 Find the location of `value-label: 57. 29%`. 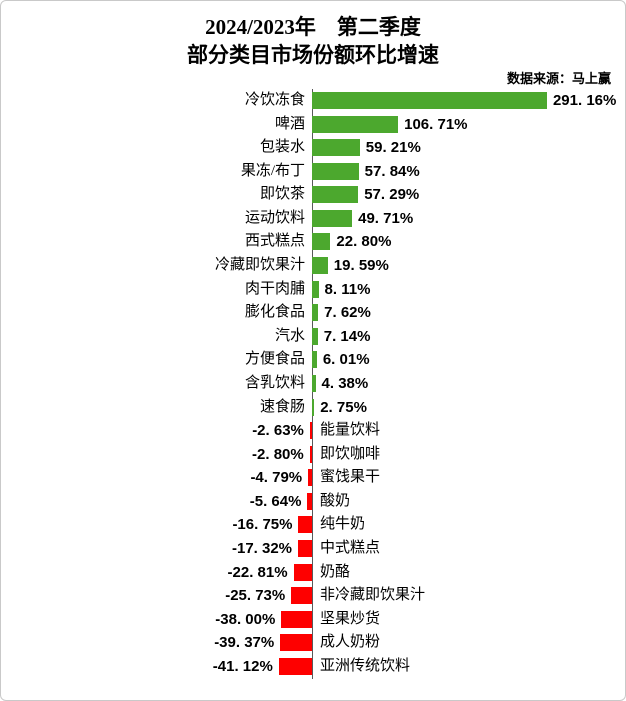

value-label: 57. 29% is located at coordinates (392, 195).